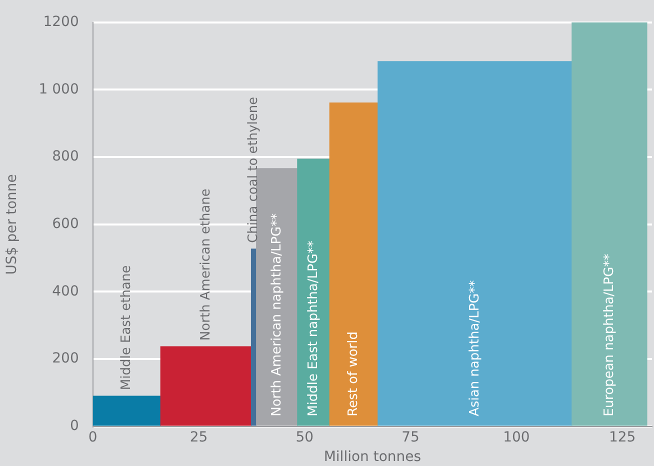  I want to click on category-label: Rest of world, so click(354, 373).